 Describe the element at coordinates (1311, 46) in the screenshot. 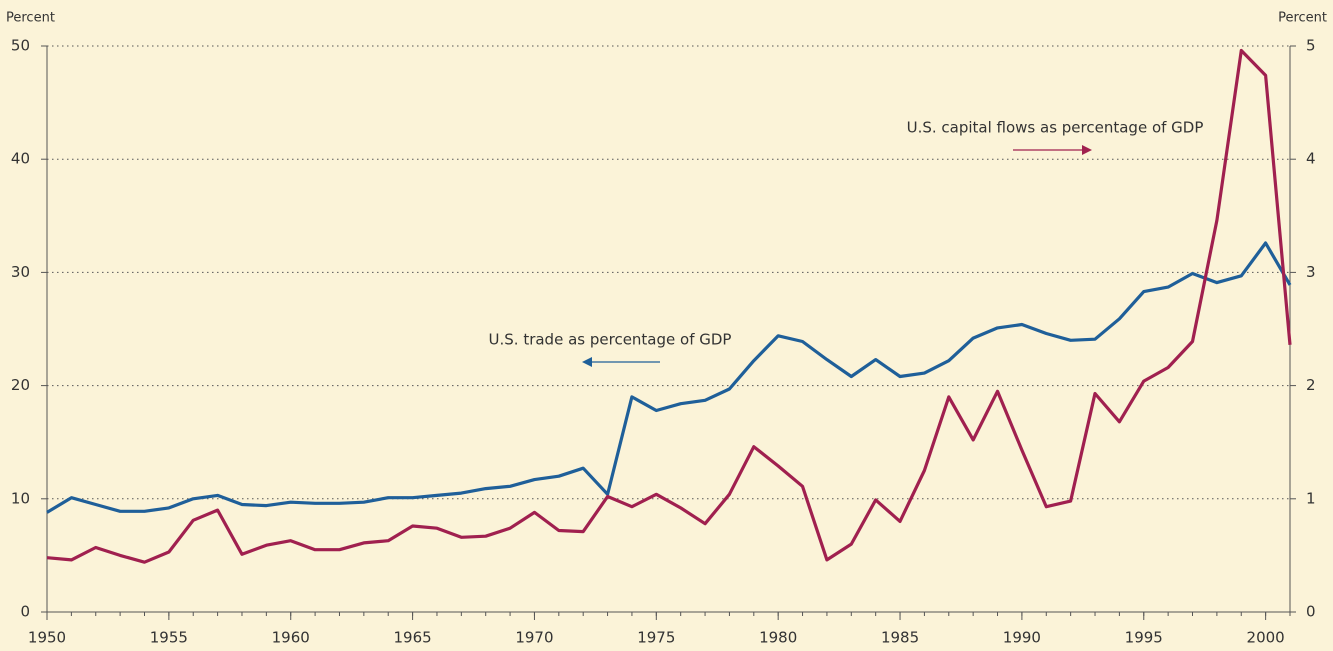

I see `y2-tick-label: 5` at that location.